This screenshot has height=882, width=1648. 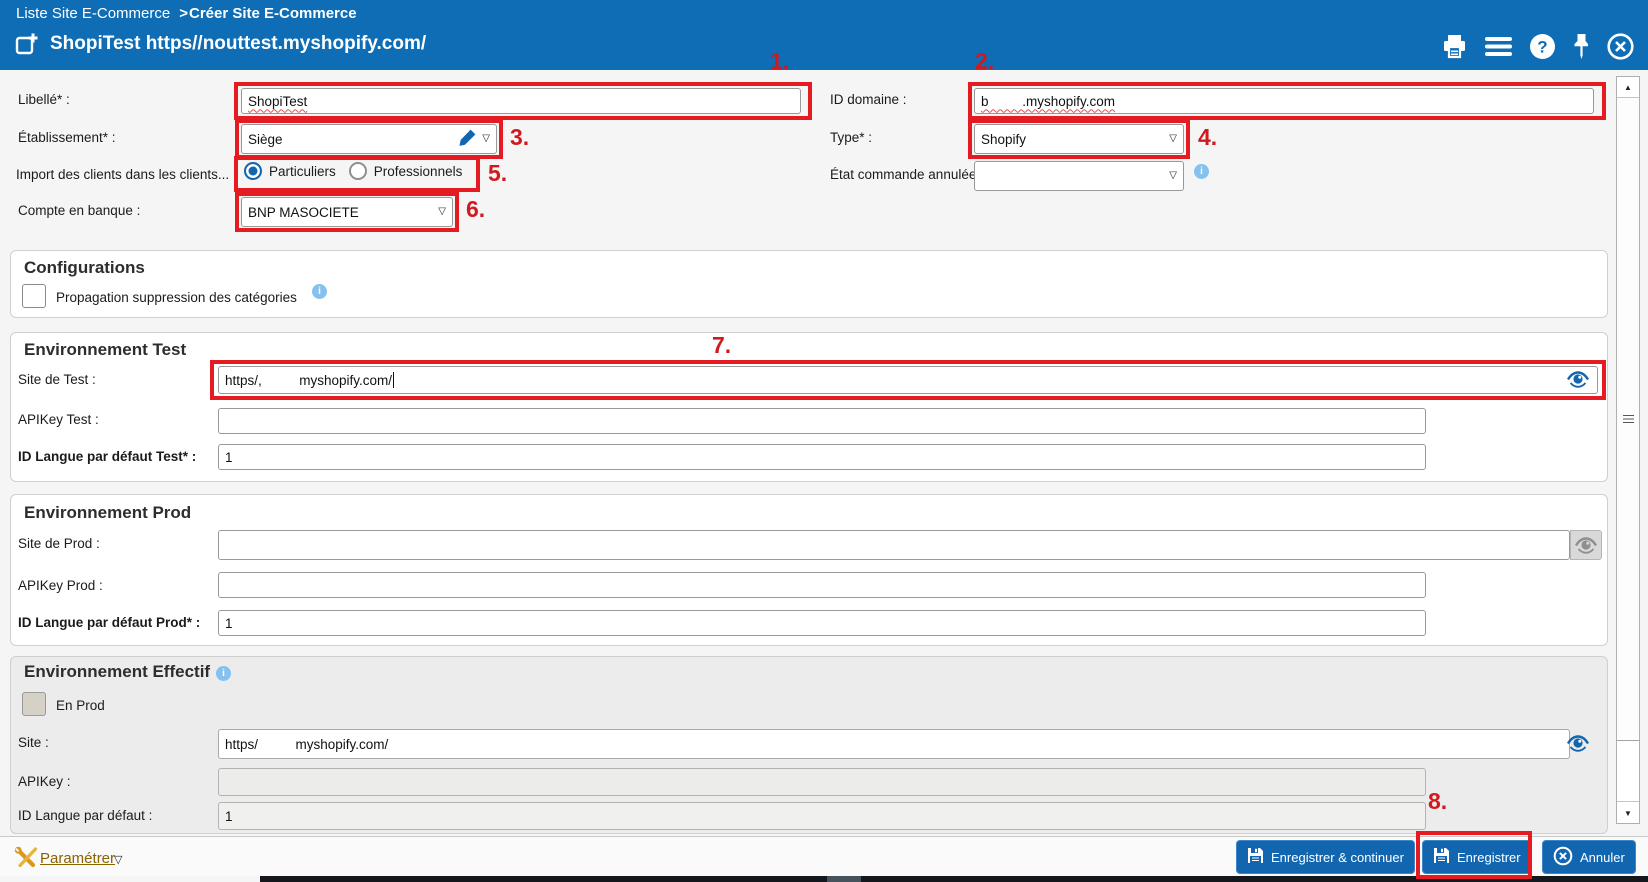 I want to click on compte-banque-label: Compte en banque :, so click(x=79, y=210).